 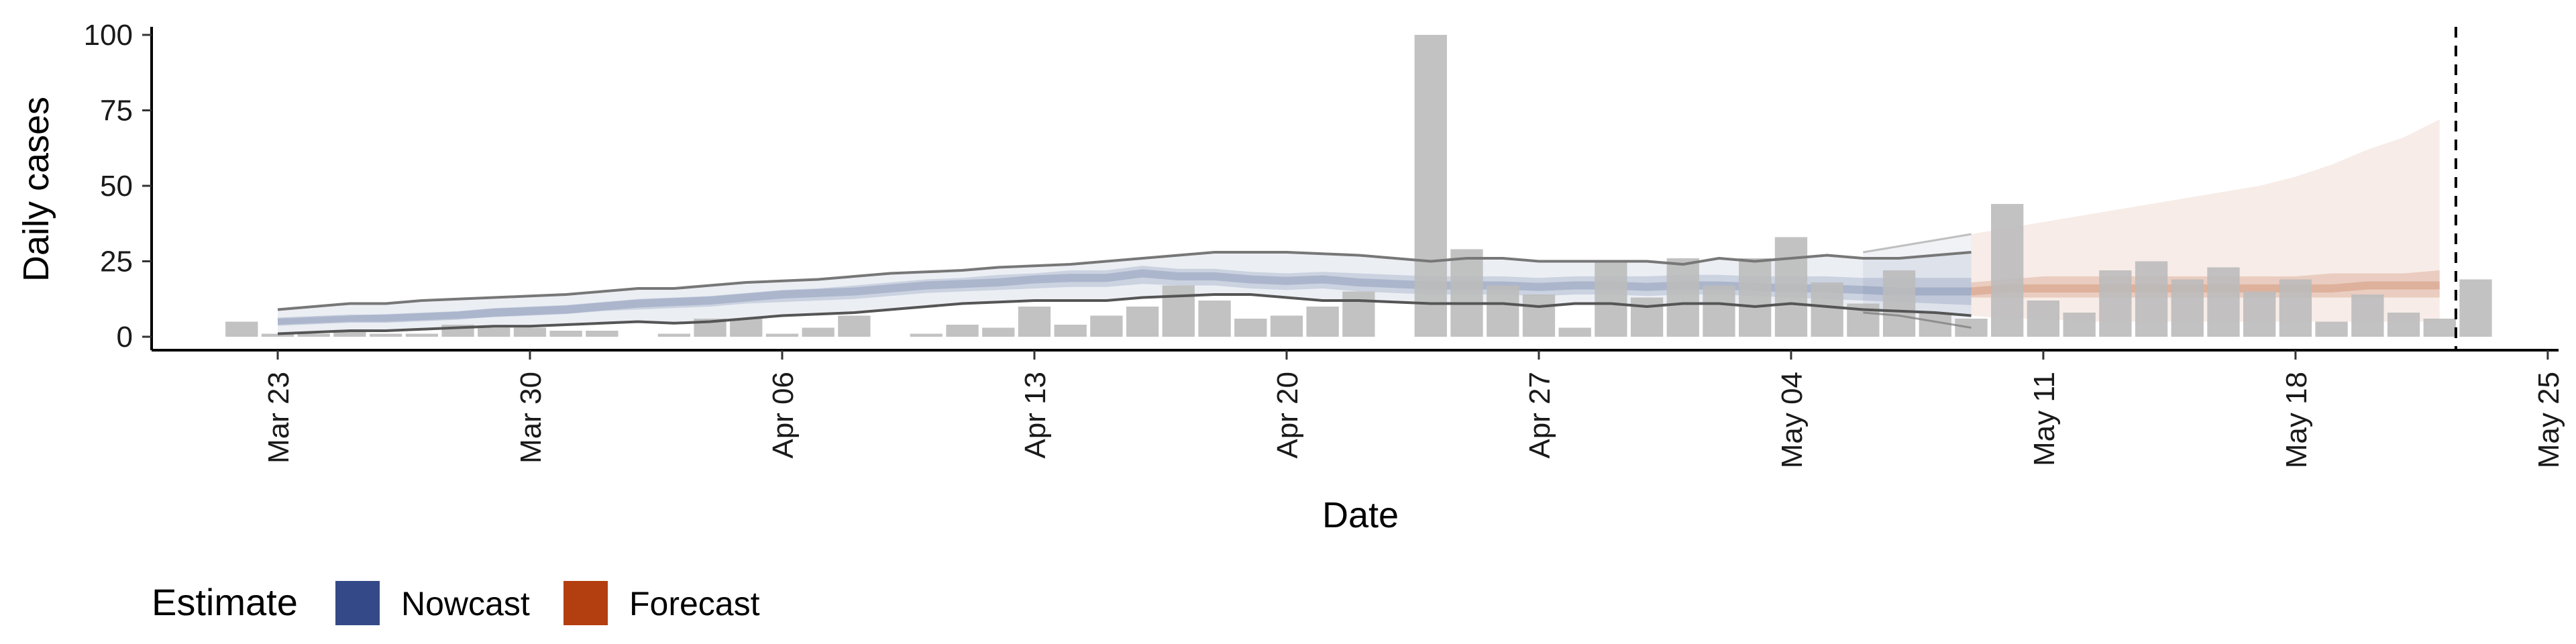 What do you see at coordinates (694, 604) in the screenshot?
I see `legend-label-forecast: Forecast` at bounding box center [694, 604].